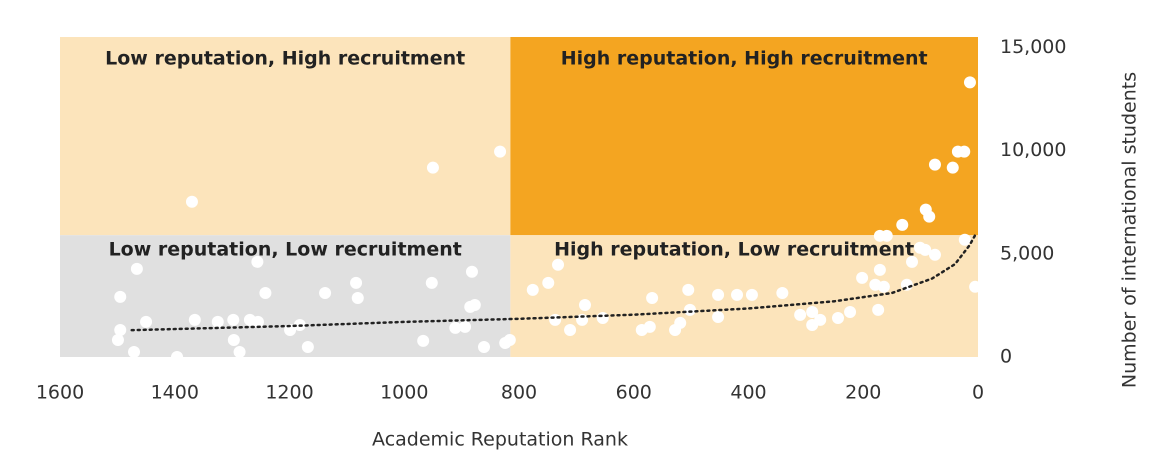 The height and width of the screenshot is (457, 1158). I want to click on quadrant-label: Low reputation, High recruitment, so click(285, 59).